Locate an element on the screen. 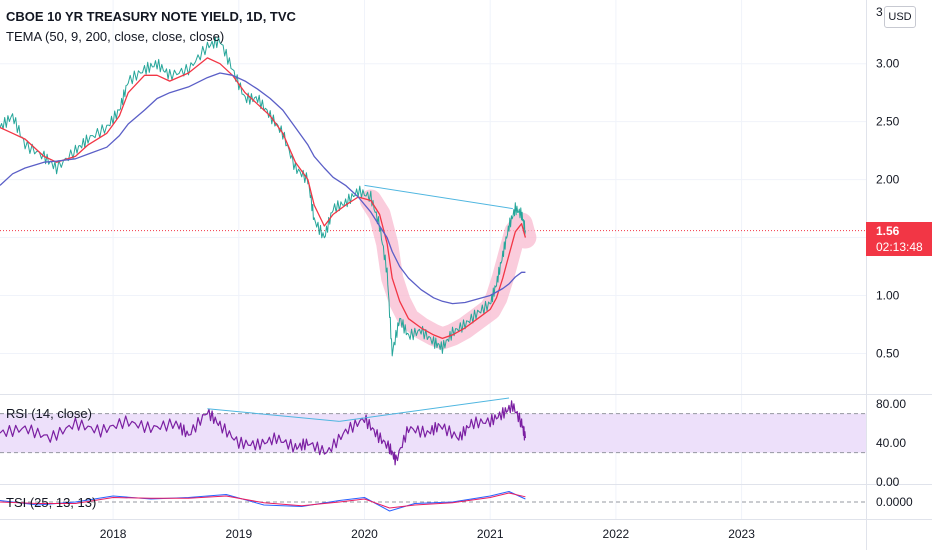 The height and width of the screenshot is (550, 932). time-tick-label: 2022 is located at coordinates (616, 534).